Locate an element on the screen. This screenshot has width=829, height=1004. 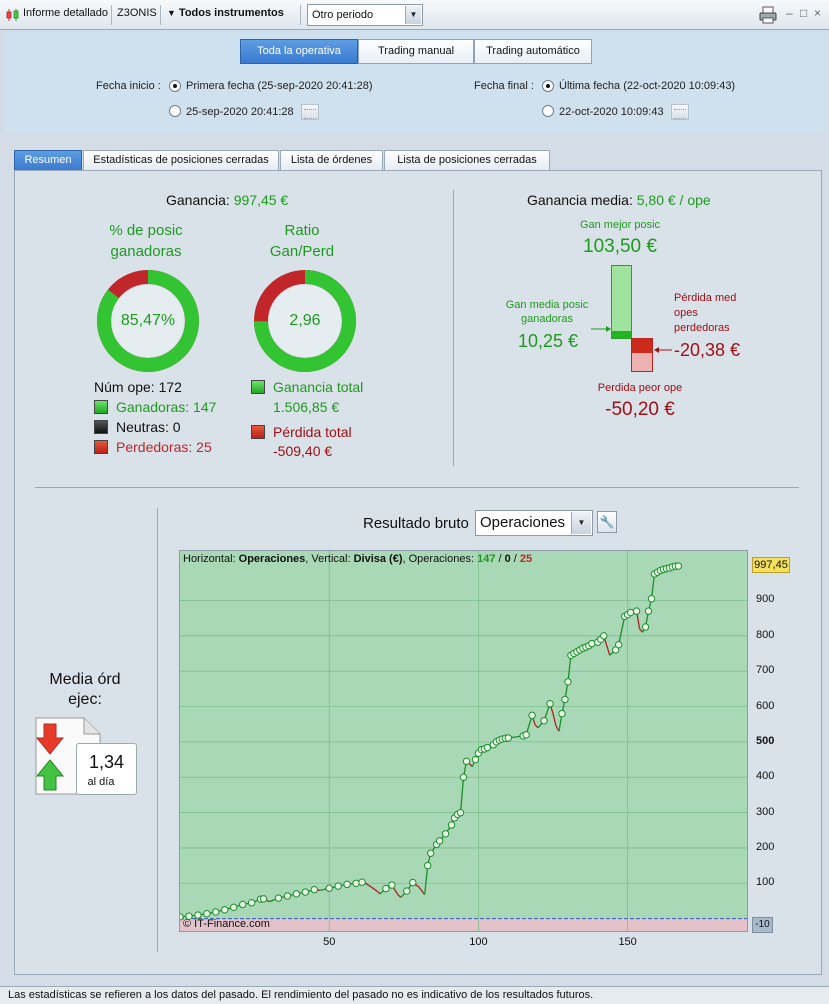
report-button: Informe detallado is located at coordinates (65, 13).